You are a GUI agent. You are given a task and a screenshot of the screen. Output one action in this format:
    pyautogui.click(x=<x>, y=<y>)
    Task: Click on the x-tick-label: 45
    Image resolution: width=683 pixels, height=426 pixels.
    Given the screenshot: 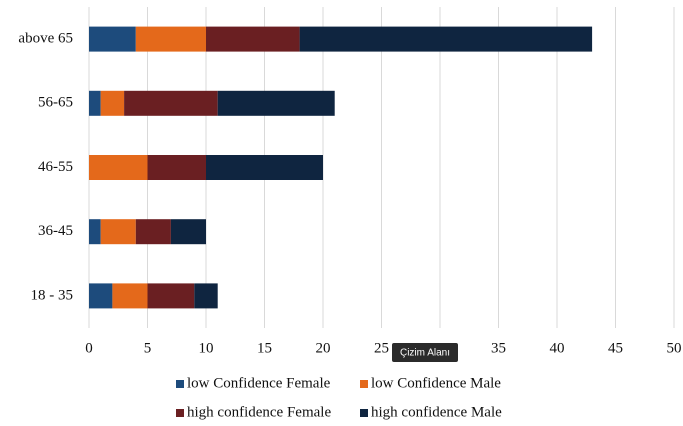 What is the action you would take?
    pyautogui.click(x=615, y=348)
    